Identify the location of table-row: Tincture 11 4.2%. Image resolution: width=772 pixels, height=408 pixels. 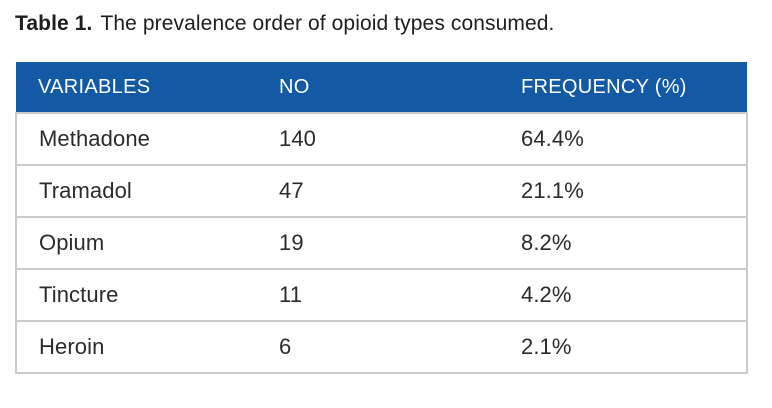
(381, 295).